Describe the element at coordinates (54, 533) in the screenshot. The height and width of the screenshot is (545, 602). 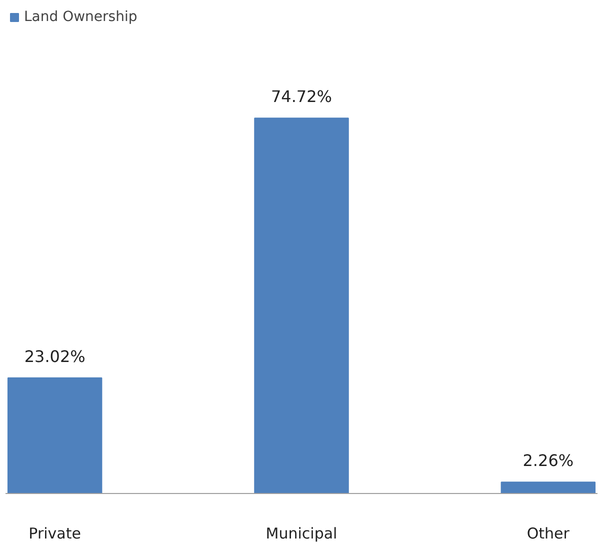
I see `x-tick-label: Private` at that location.